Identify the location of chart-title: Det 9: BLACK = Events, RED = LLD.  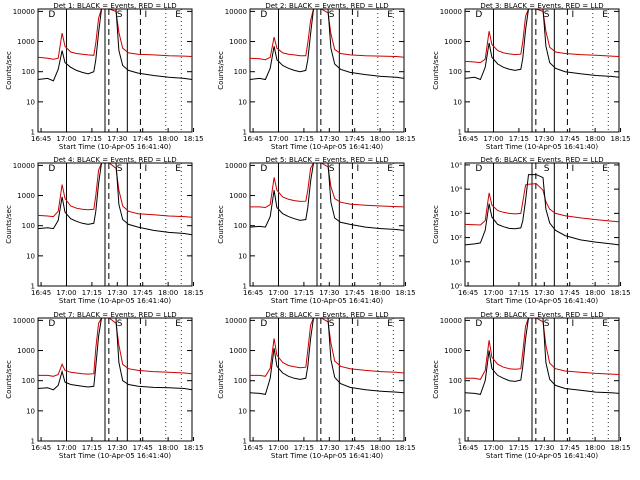
(541, 315).